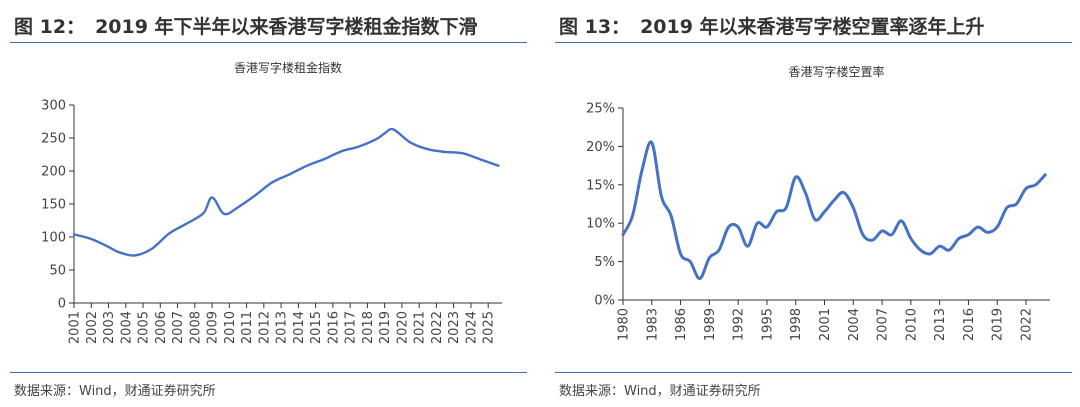 The height and width of the screenshot is (407, 1080). I want to click on vacancy-series-line, so click(834, 210).